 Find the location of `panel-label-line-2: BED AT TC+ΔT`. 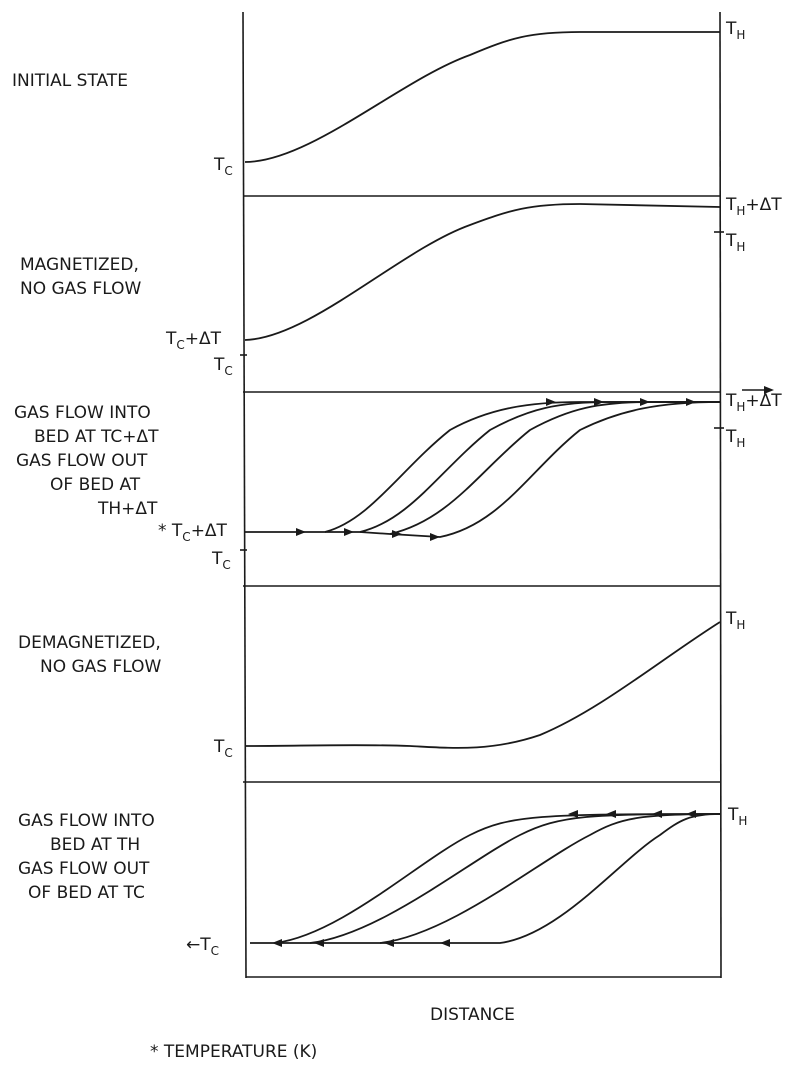

panel-label-line-2: BED AT TC+ΔT is located at coordinates (96, 437).